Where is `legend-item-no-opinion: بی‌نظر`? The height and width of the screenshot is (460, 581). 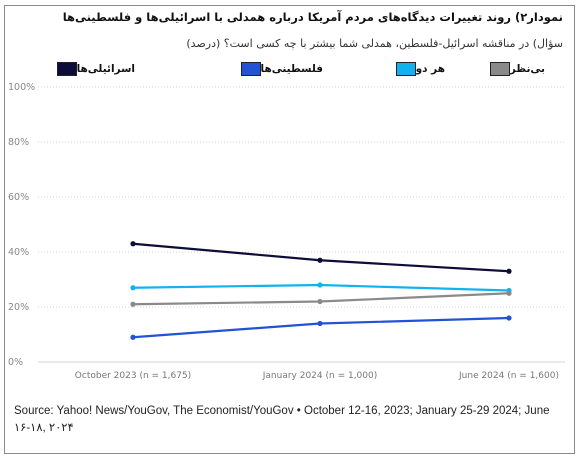 legend-item-no-opinion: بی‌نظر is located at coordinates (520, 69).